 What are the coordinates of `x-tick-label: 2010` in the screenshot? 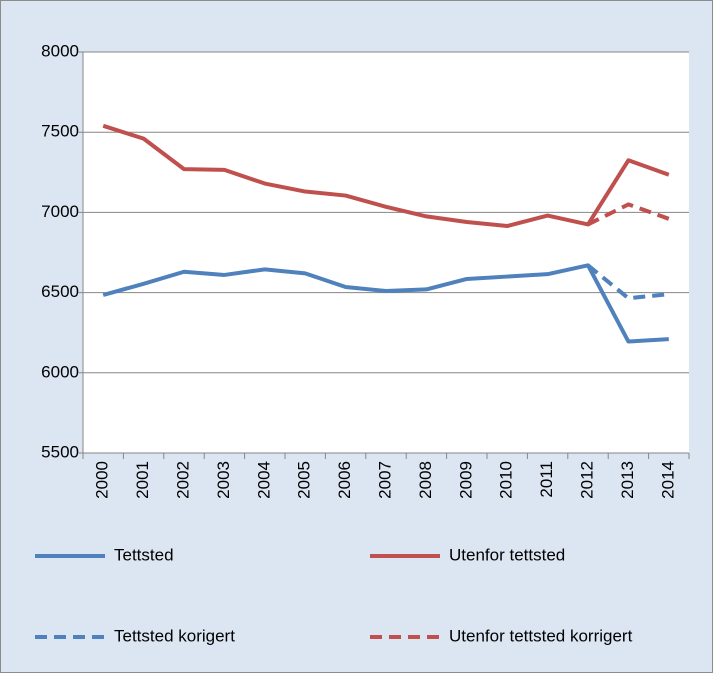 It's located at (506, 480).